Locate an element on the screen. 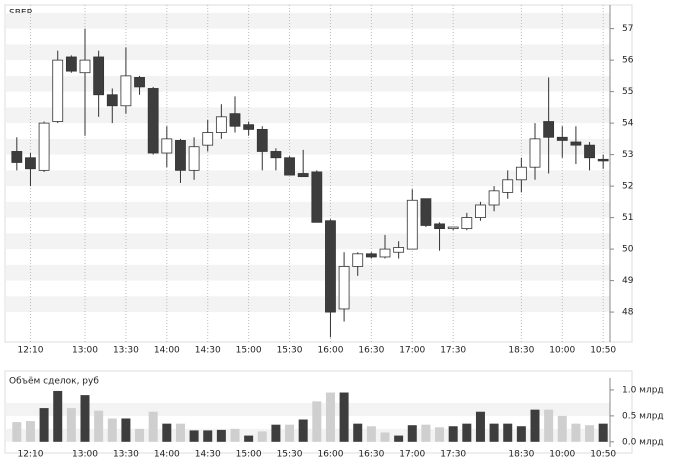  volume-title: Объём сделок, руб is located at coordinates (54, 382).